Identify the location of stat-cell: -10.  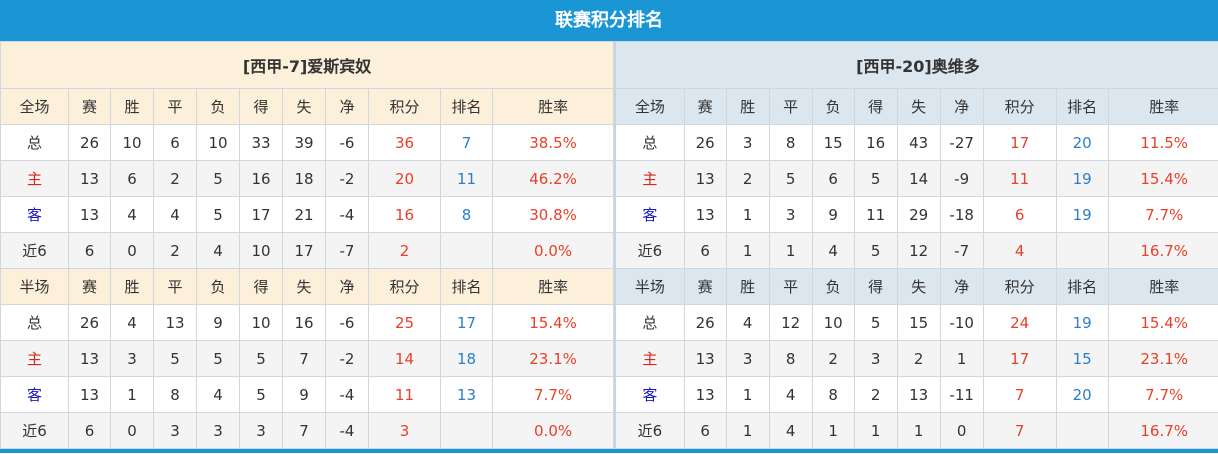
(961, 322).